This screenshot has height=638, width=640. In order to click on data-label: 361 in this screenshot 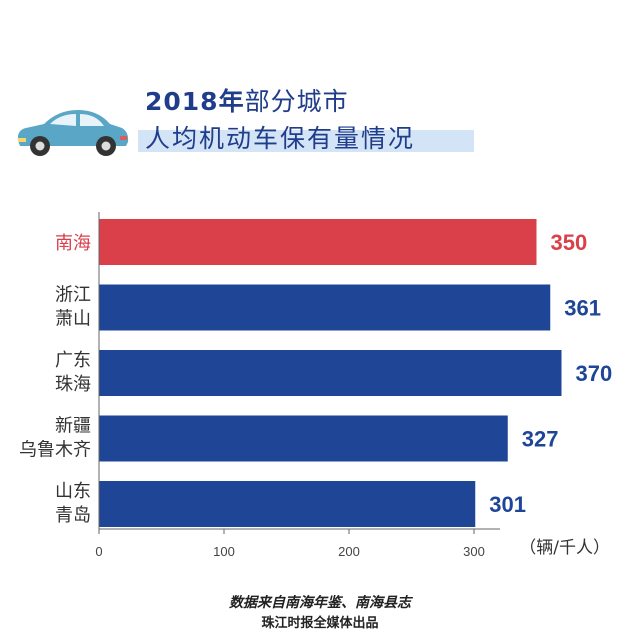, I will do `click(582, 308)`.